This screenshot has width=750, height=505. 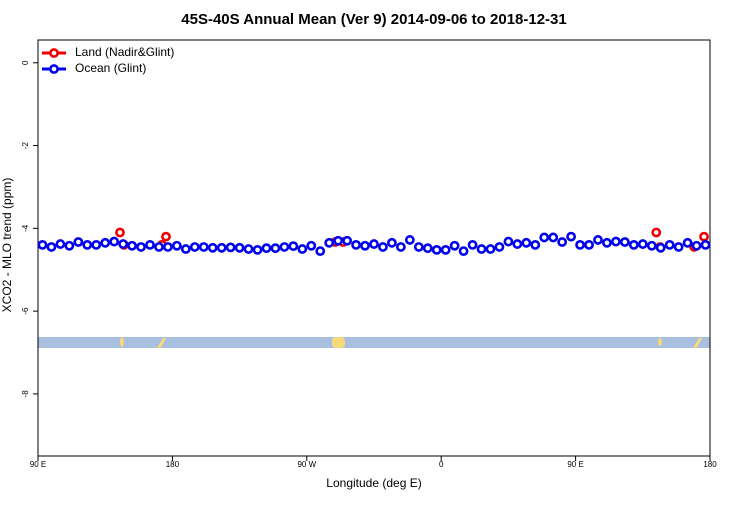 I want to click on x-tick-label: 90 W, so click(x=306, y=464).